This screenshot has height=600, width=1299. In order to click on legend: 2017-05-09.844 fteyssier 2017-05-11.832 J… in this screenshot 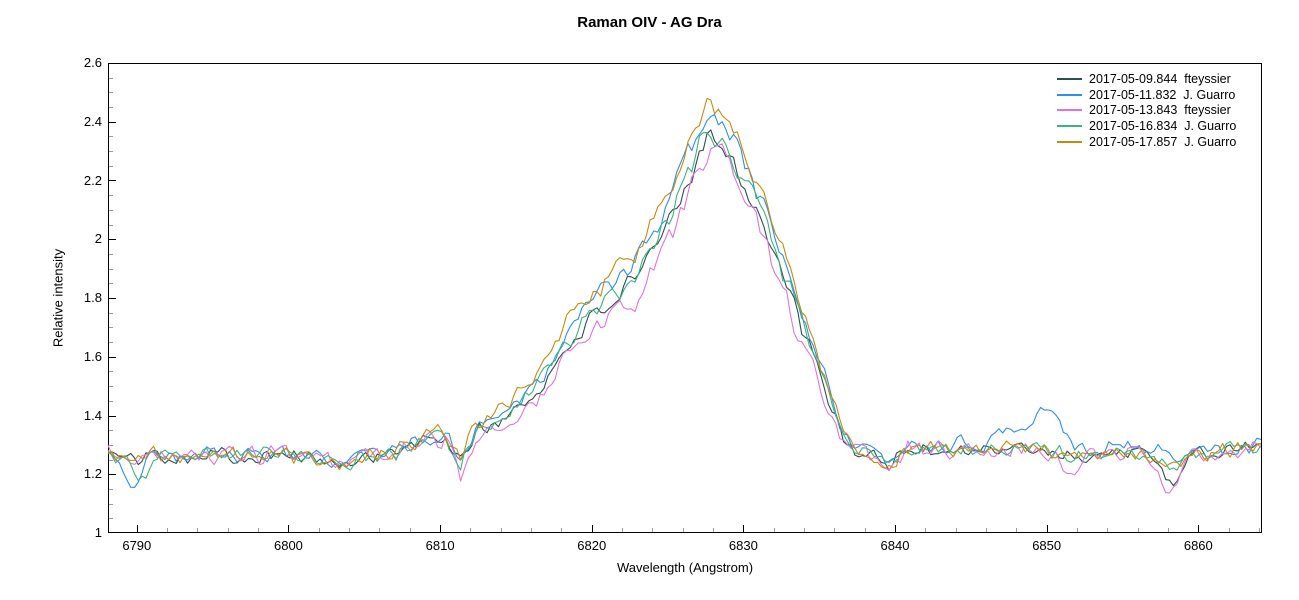, I will do `click(1146, 110)`.